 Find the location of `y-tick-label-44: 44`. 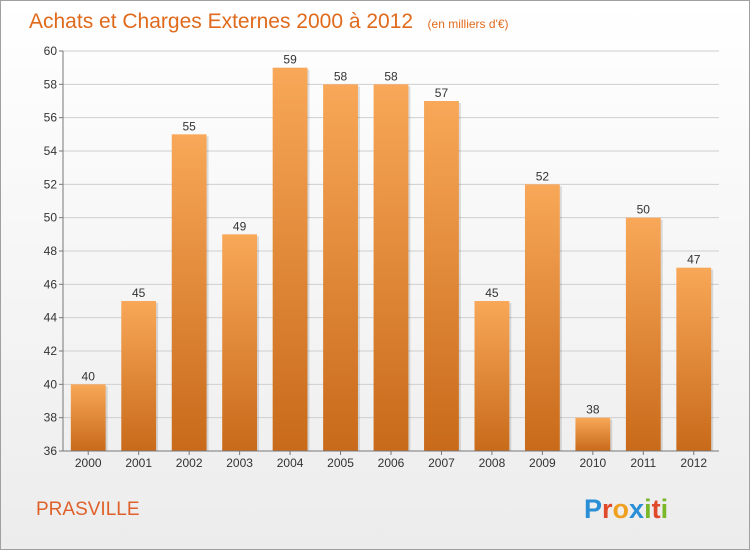

y-tick-label-44: 44 is located at coordinates (51, 318).